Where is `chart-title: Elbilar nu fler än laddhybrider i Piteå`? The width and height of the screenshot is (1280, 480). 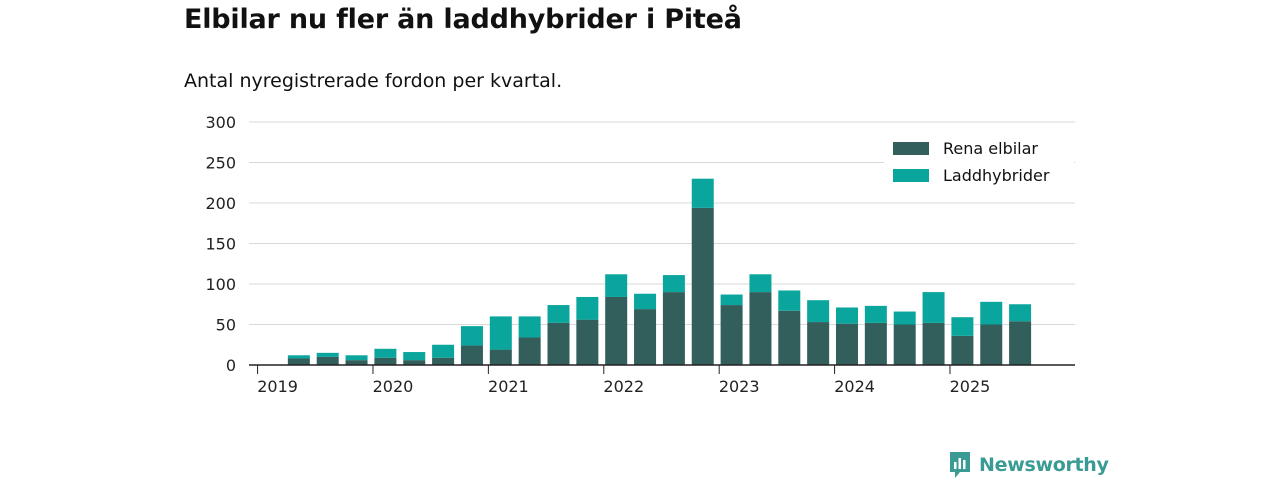 chart-title: Elbilar nu fler än laddhybrider i Piteå is located at coordinates (463, 19).